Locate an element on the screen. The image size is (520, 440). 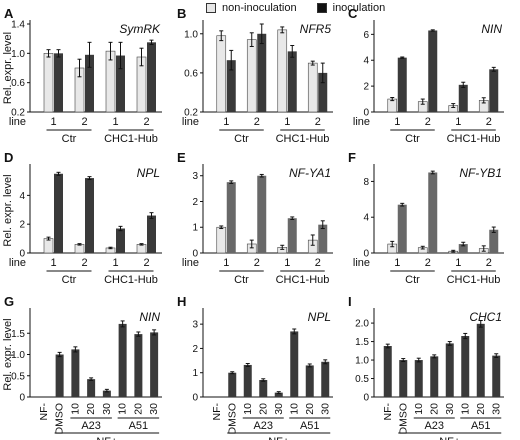
panel-a-ytick-label: 0.2 is located at coordinates (18, 113).